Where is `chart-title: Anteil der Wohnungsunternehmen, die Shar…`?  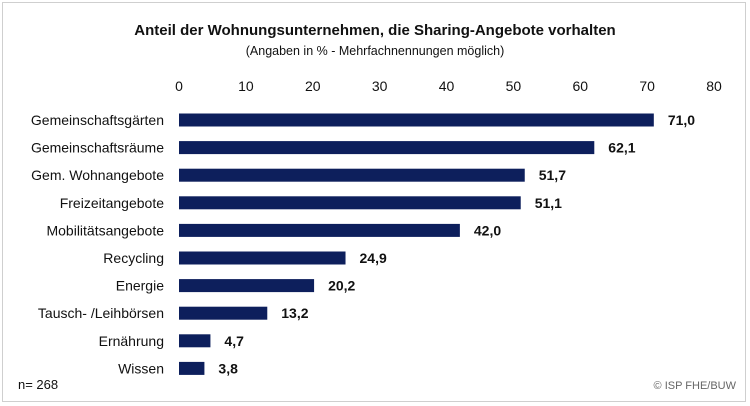 chart-title: Anteil der Wohnungsunternehmen, die Shar… is located at coordinates (375, 30).